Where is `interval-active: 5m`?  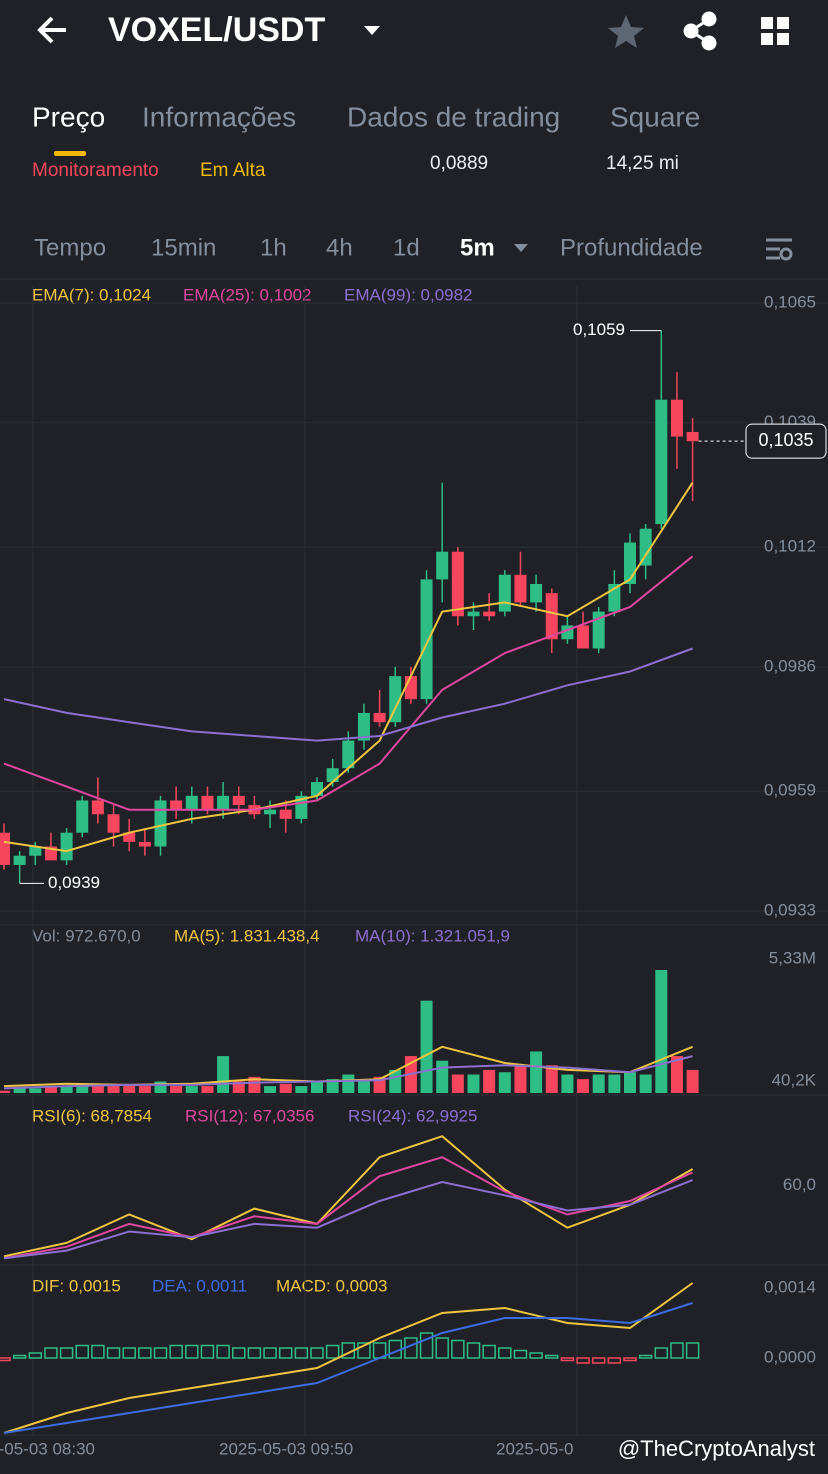
interval-active: 5m is located at coordinates (477, 247).